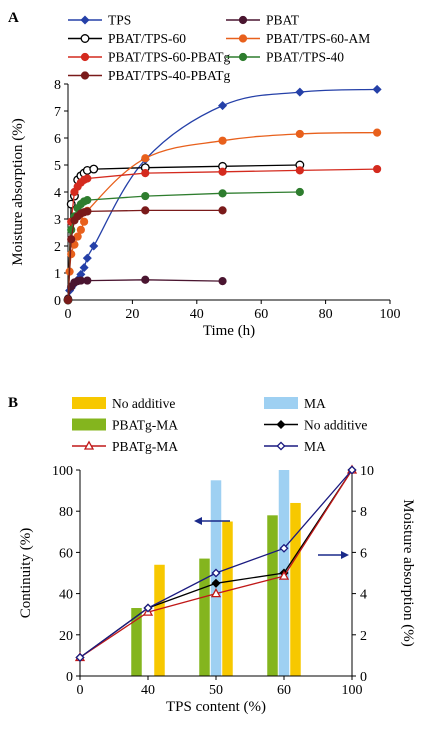 This screenshot has width=425, height=738. Describe the element at coordinates (68, 314) in the screenshot. I see `x-tick-label-a: 0` at that location.